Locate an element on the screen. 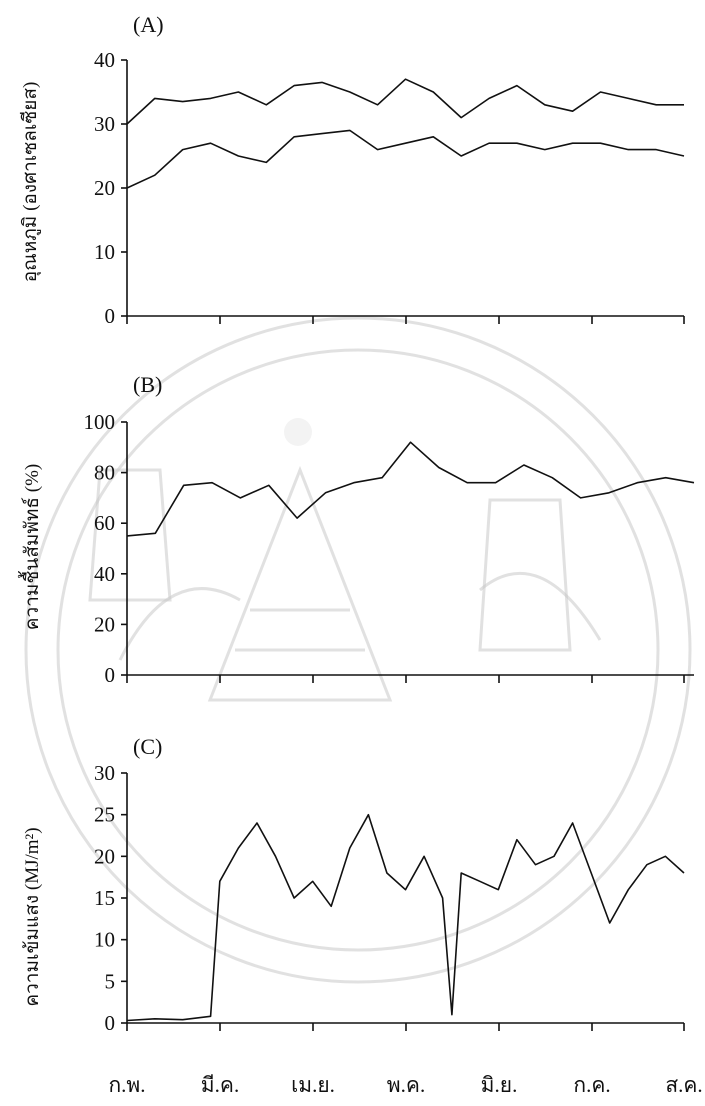  y-axis-label: ความชื้นสัมพัทธ์ (%) is located at coordinates (30, 547).